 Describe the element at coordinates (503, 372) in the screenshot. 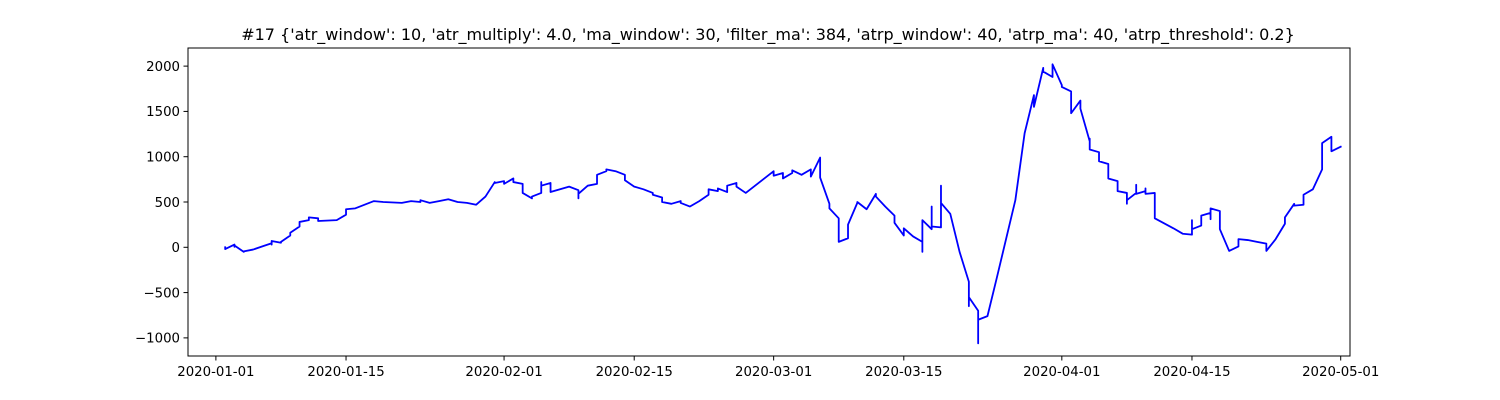

I see `x-tick-label: 2020-02-01` at that location.